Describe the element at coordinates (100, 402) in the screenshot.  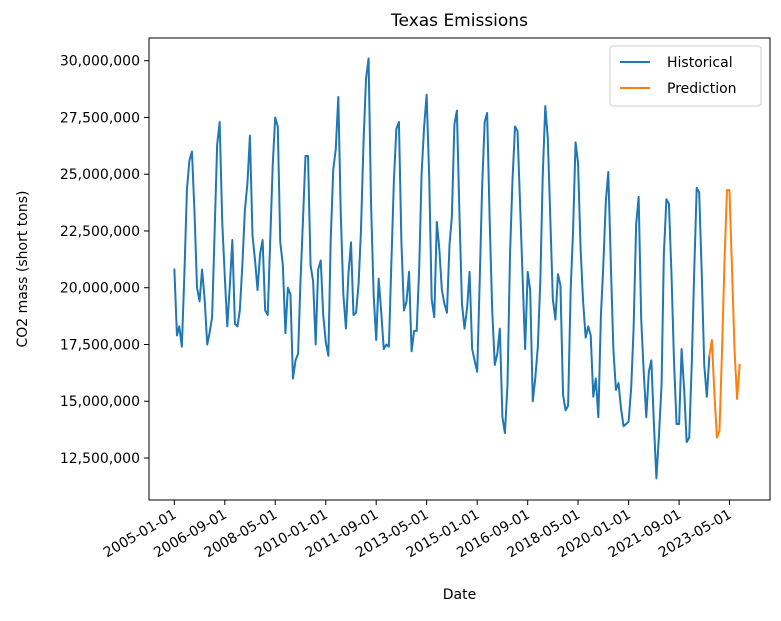
I see `y-tick-label: 15,000,000` at that location.